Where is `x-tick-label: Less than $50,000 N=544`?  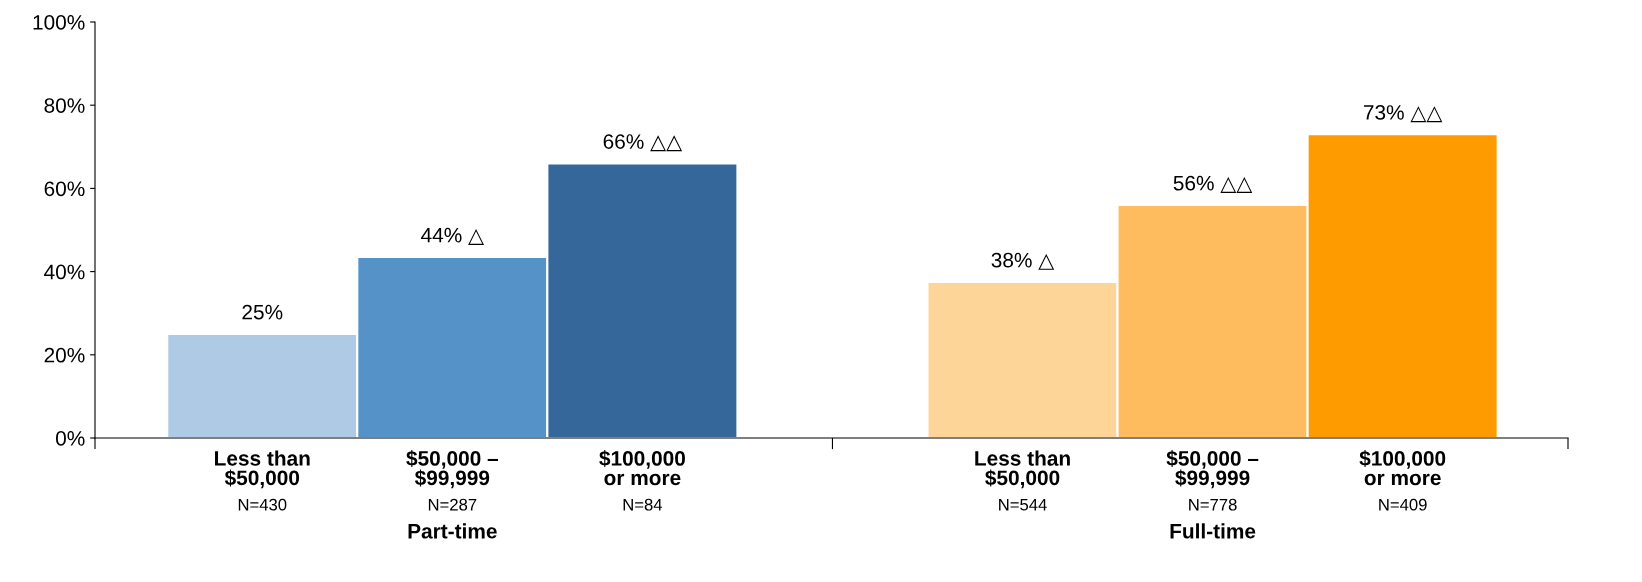
x-tick-label: Less than $50,000 N=544 is located at coordinates (1022, 480).